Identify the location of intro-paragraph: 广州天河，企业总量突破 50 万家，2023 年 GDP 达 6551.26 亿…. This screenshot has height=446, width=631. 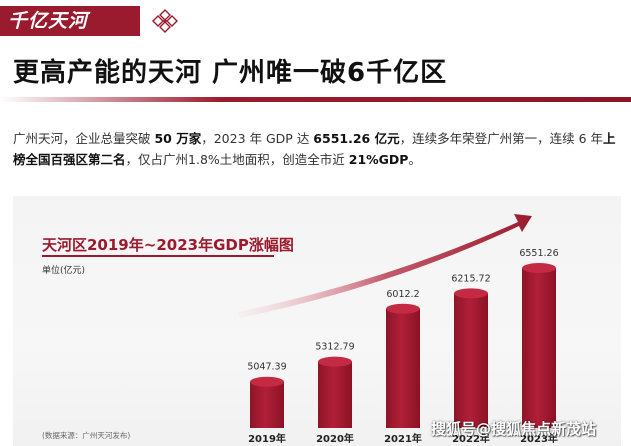
(318, 149).